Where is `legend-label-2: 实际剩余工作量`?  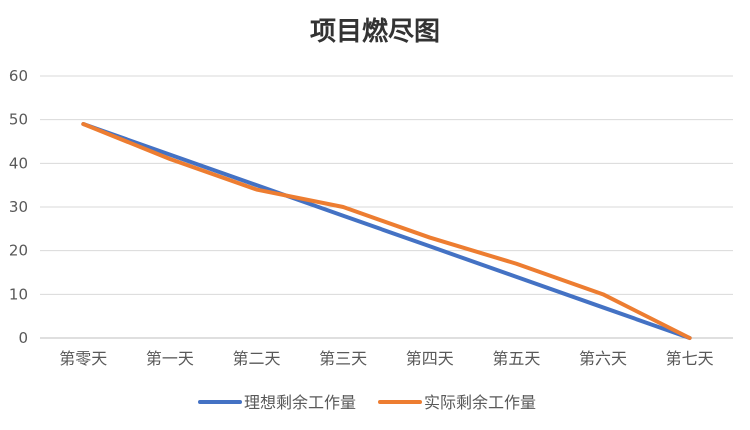
legend-label-2: 实际剩余工作量 is located at coordinates (480, 402).